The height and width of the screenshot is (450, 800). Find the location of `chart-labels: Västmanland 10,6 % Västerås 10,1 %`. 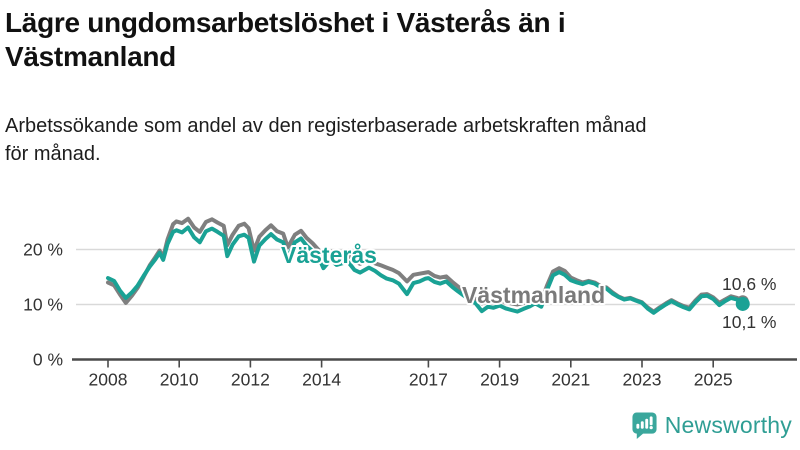

chart-labels: Västmanland 10,6 % Västerås 10,1 % is located at coordinates (527, 286).